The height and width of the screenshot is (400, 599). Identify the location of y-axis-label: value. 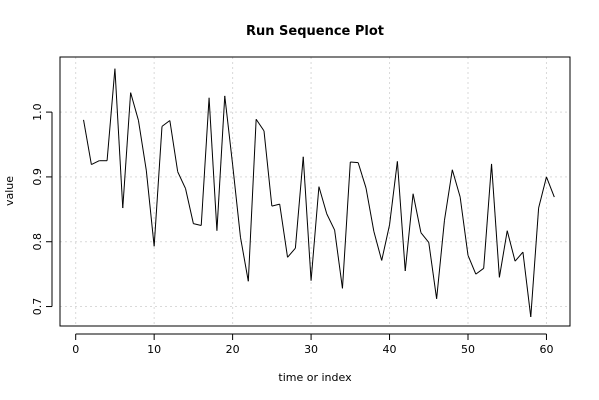
(9, 191).